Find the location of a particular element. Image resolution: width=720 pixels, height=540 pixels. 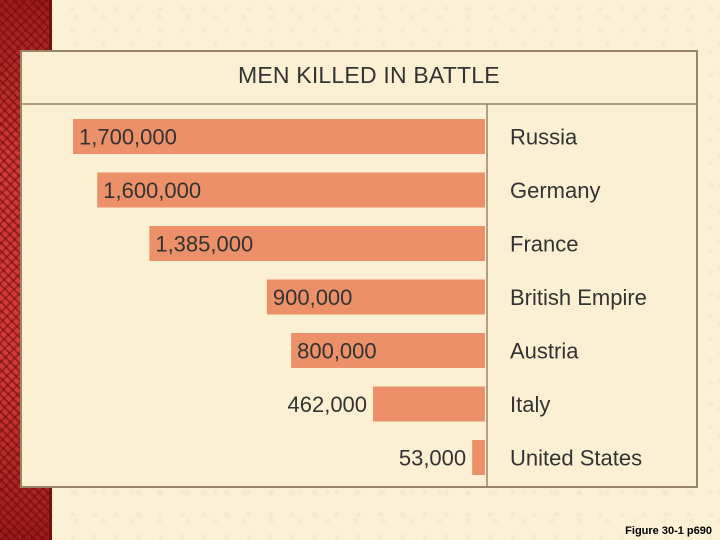

bar-value-label: 1,600,000 is located at coordinates (152, 190).